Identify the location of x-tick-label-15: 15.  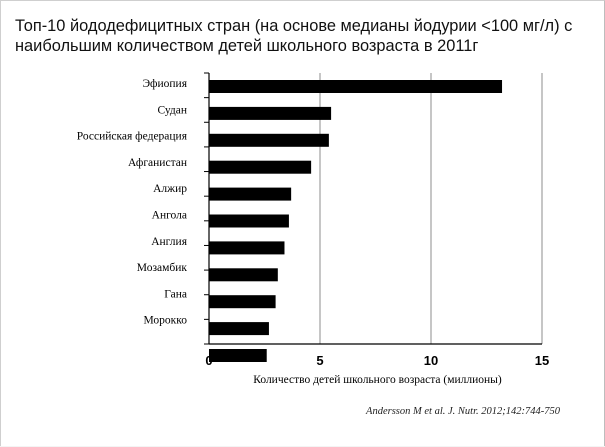
(542, 360).